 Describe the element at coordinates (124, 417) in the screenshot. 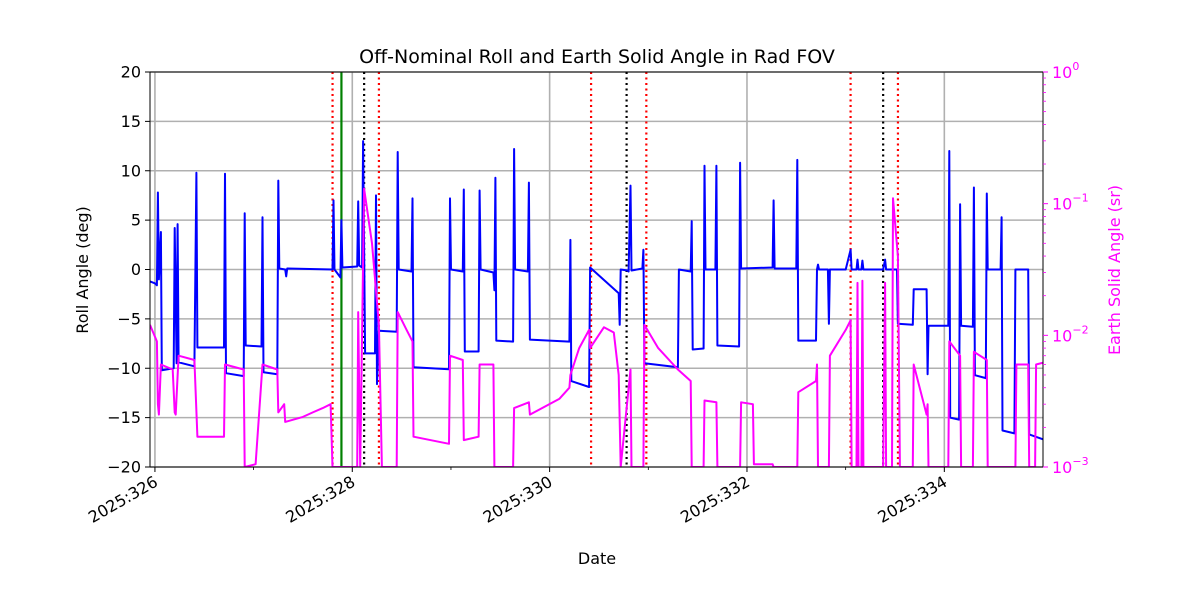

I see `y-tick-label: −15` at that location.